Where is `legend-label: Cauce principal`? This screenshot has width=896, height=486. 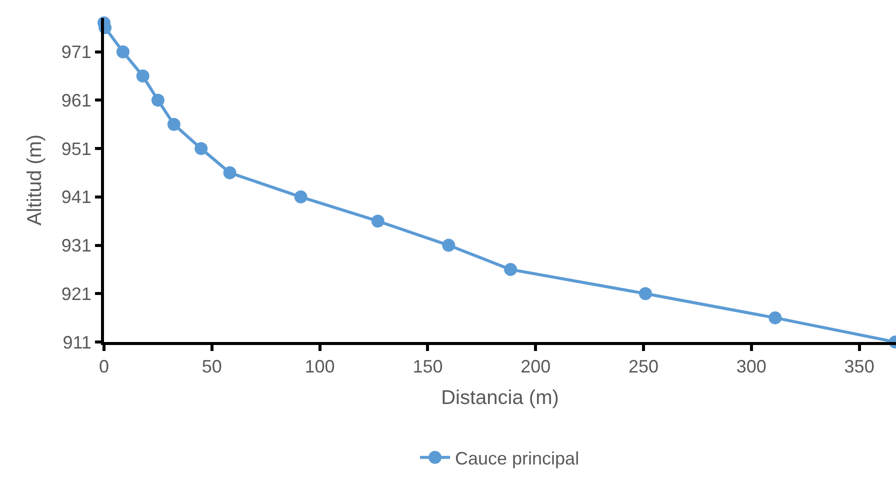
legend-label: Cauce principal is located at coordinates (517, 458).